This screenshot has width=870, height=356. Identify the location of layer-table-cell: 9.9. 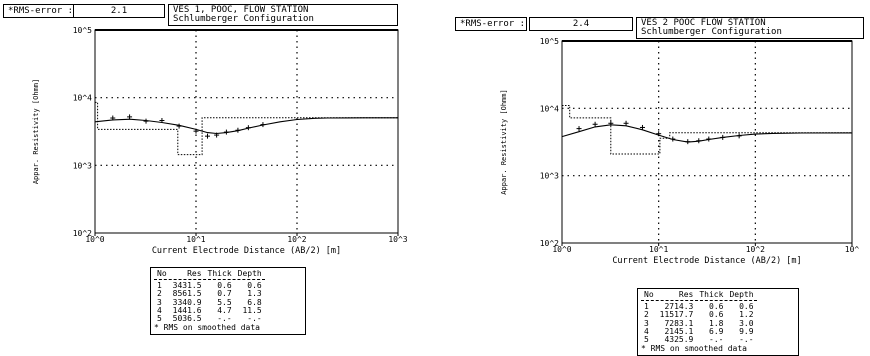
(746, 331).